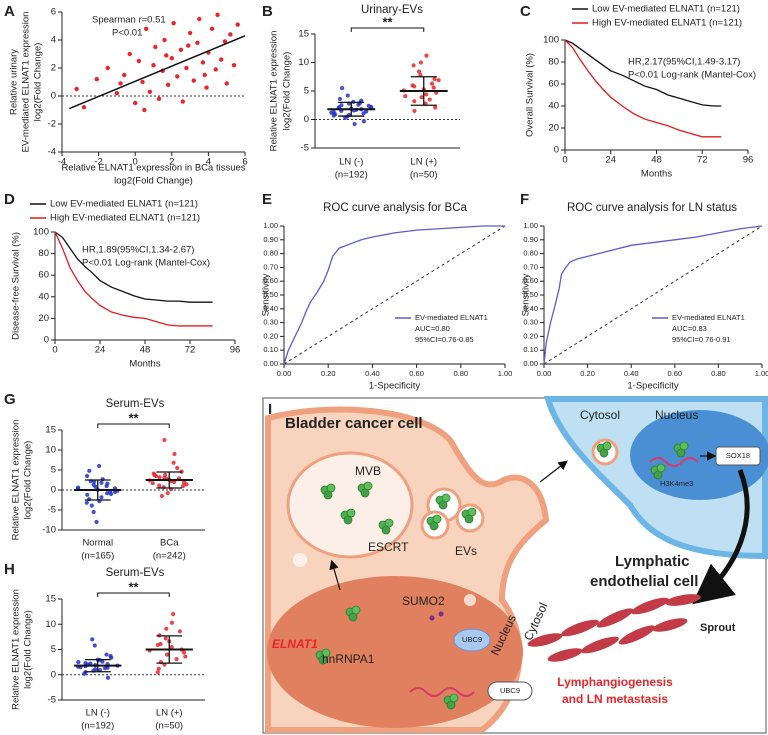 Image resolution: width=768 pixels, height=735 pixels. I want to click on label: and LN metastasis, so click(615, 699).